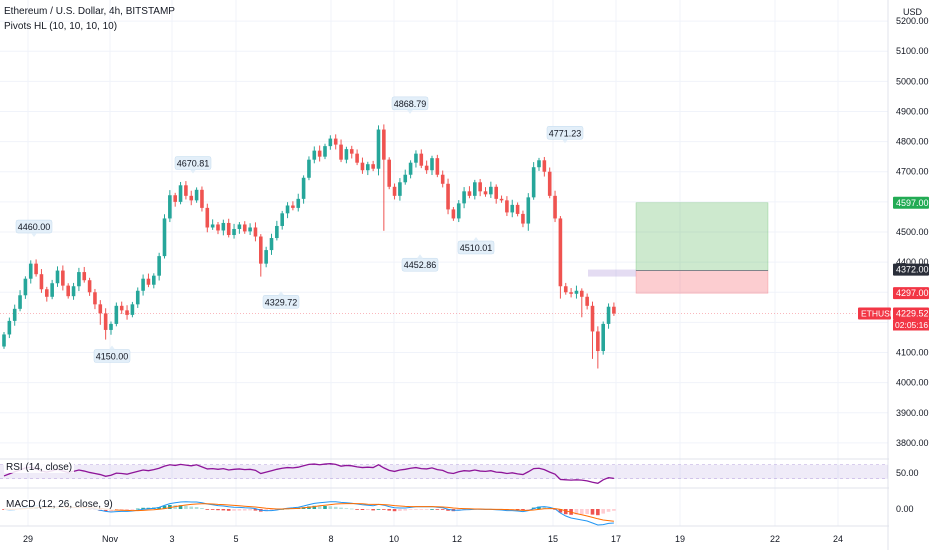 Image resolution: width=932 pixels, height=555 pixels. Describe the element at coordinates (565, 133) in the screenshot. I see `pivot-label: 4771.23` at that location.